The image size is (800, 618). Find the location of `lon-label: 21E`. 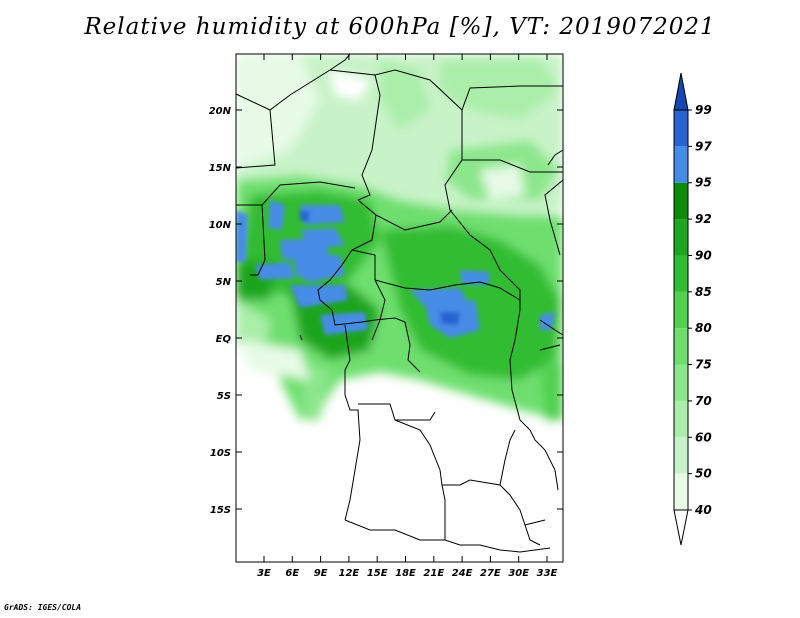

lon-label: 21E is located at coordinates (433, 573).